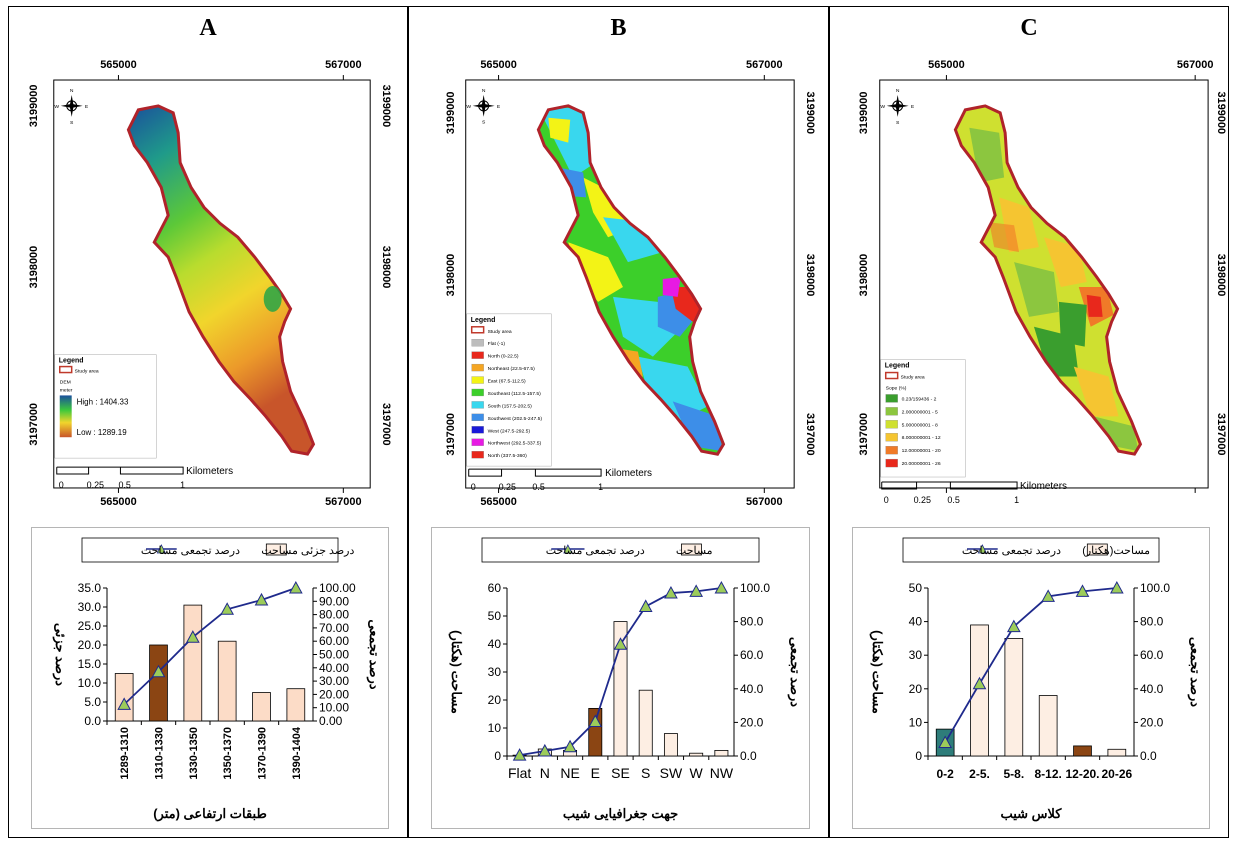 The width and height of the screenshot is (1237, 843). Describe the element at coordinates (1221, 275) in the screenshot. I see `y-tick-right: 3198000` at that location.